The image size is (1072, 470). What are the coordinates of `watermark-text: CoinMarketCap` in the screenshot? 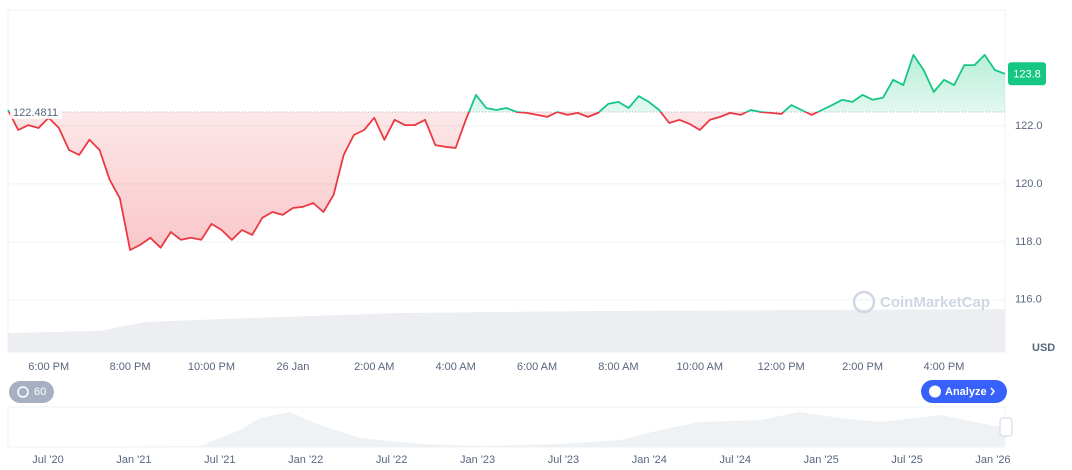 It's located at (935, 302).